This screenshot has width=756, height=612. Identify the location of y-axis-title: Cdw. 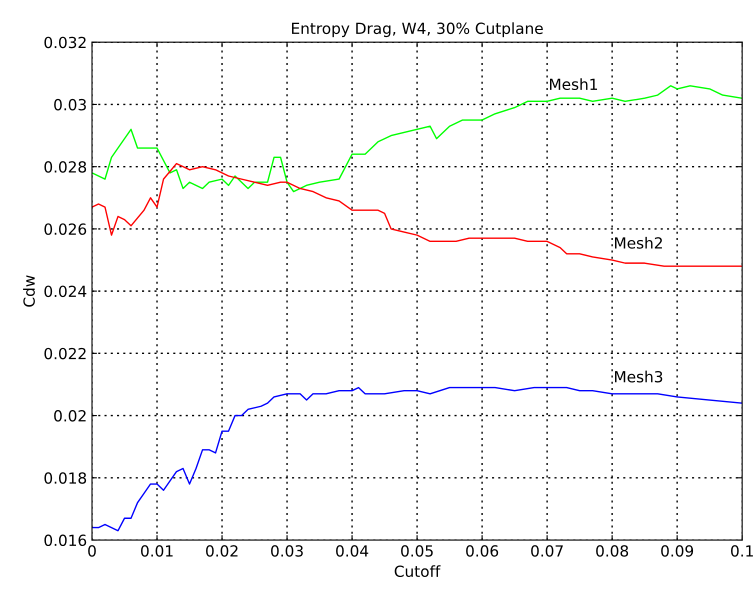
(29, 291).